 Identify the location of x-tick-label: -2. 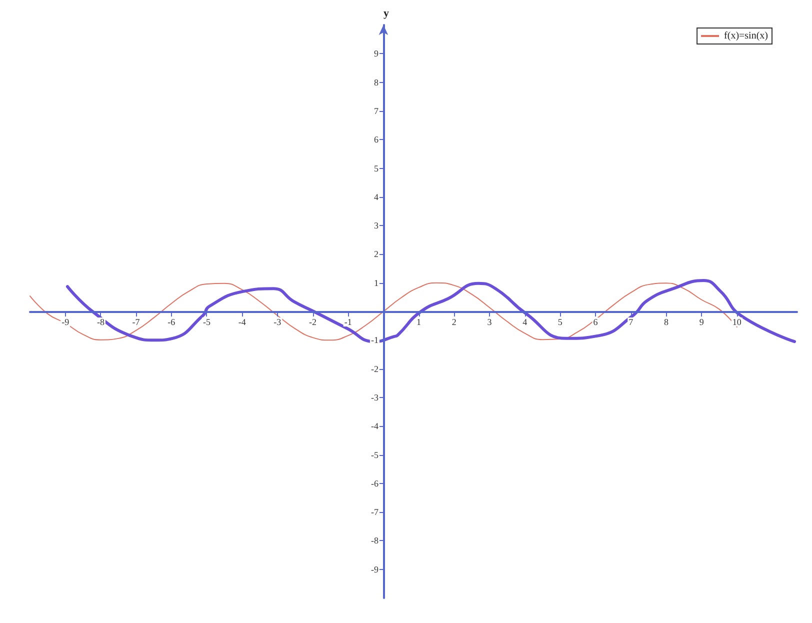
(313, 322).